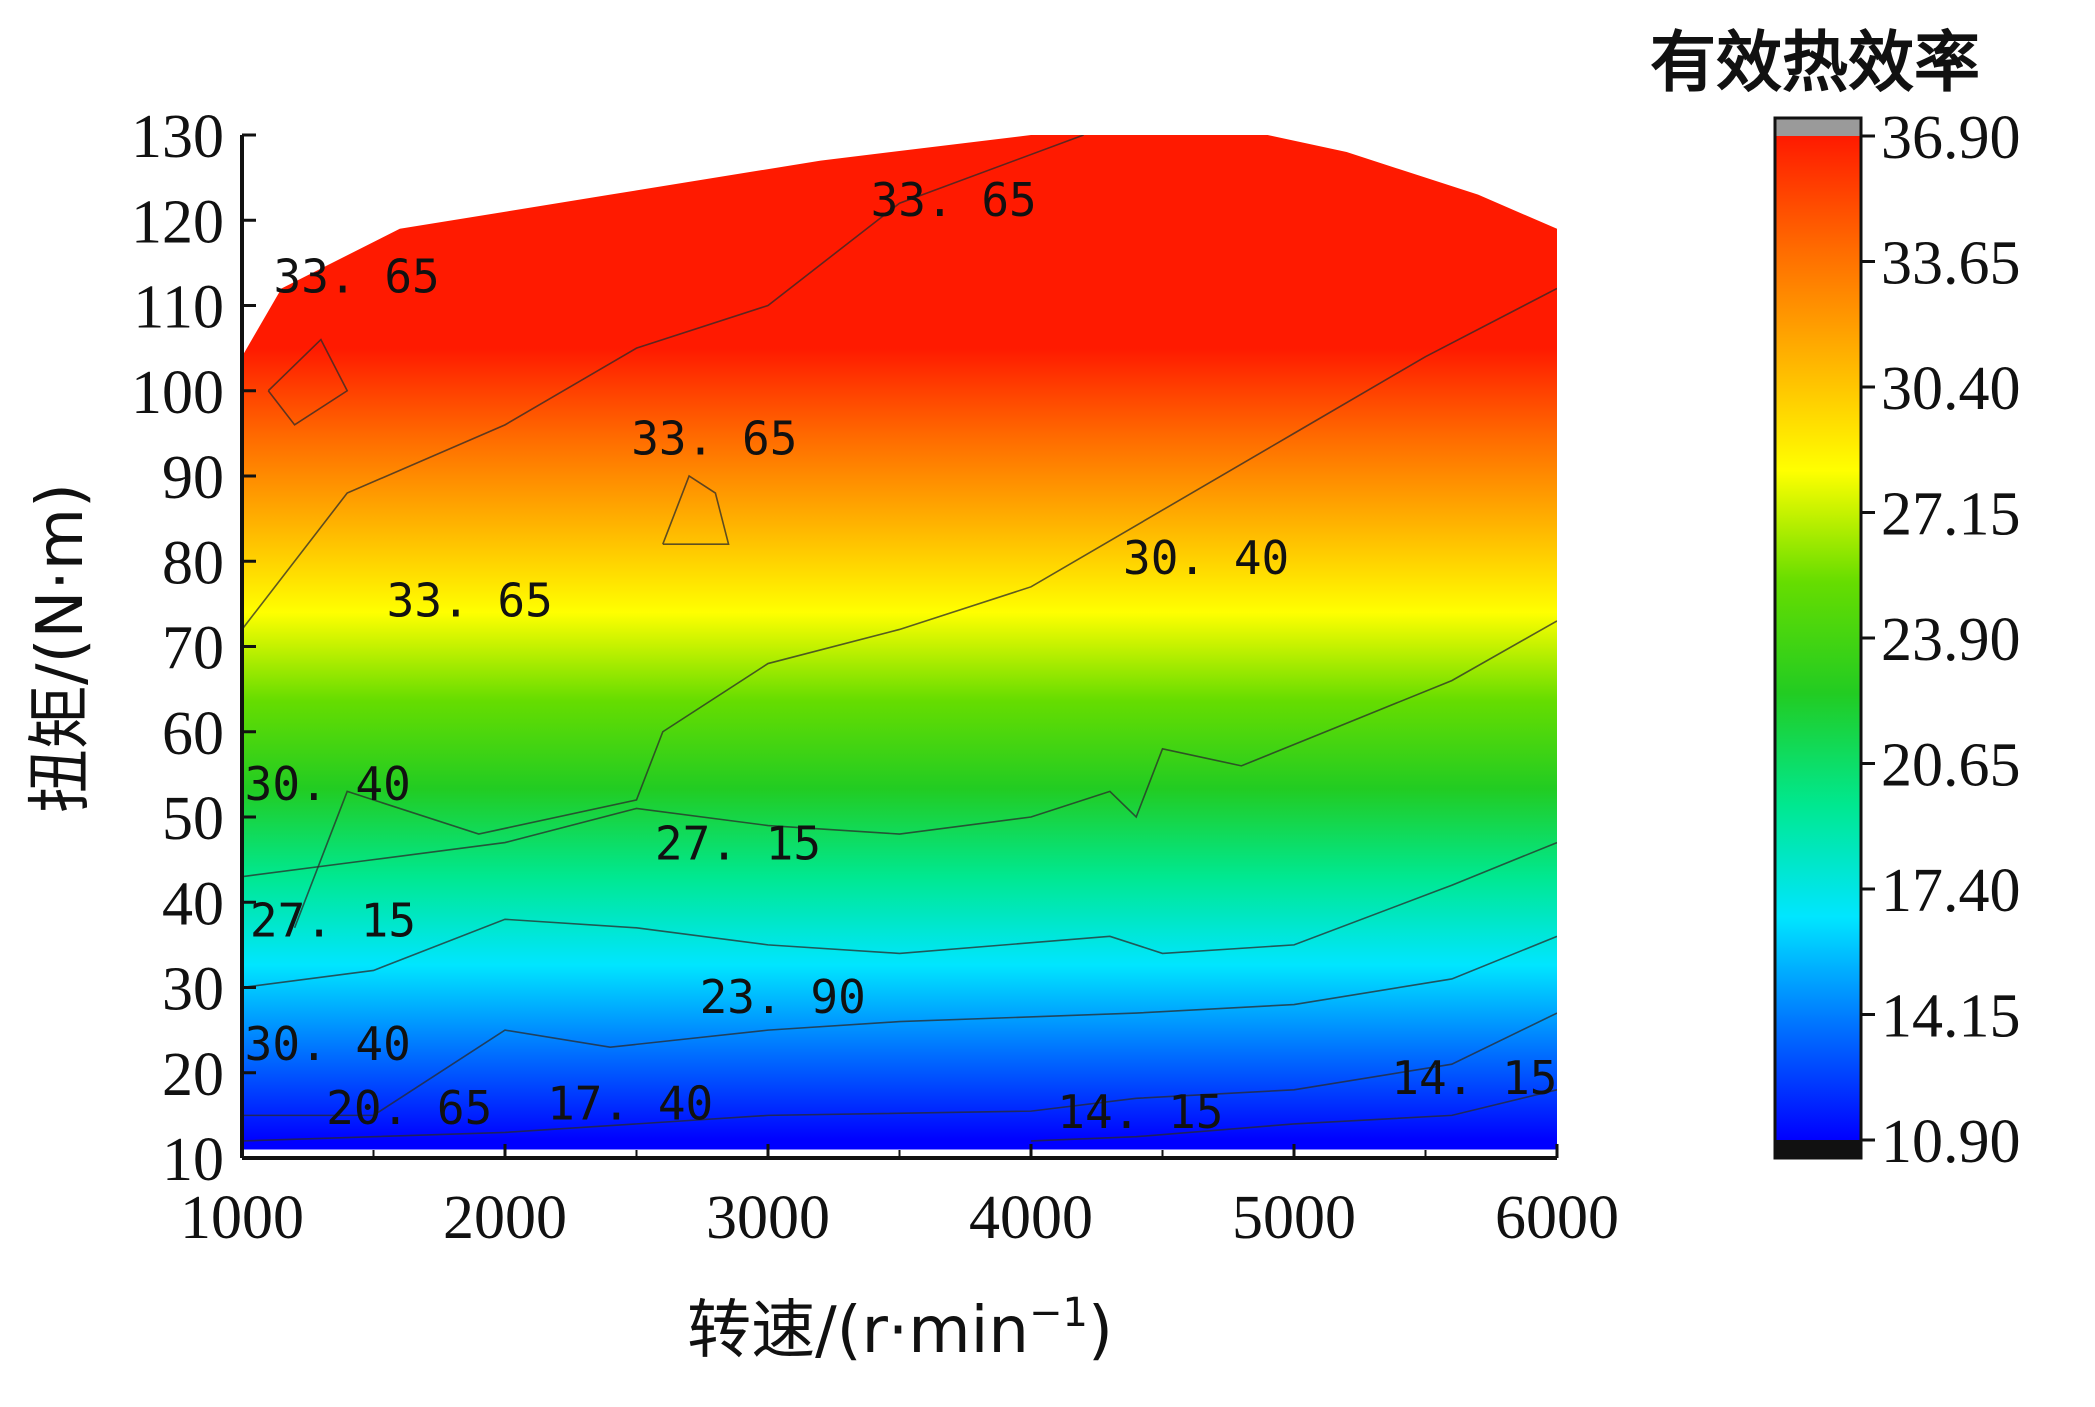 The height and width of the screenshot is (1407, 2095). What do you see at coordinates (61, 648) in the screenshot?
I see `y-axis-title: 扭矩/(N·m)` at bounding box center [61, 648].